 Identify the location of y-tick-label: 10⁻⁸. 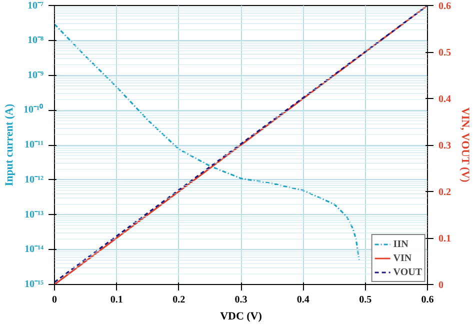
(36, 40).